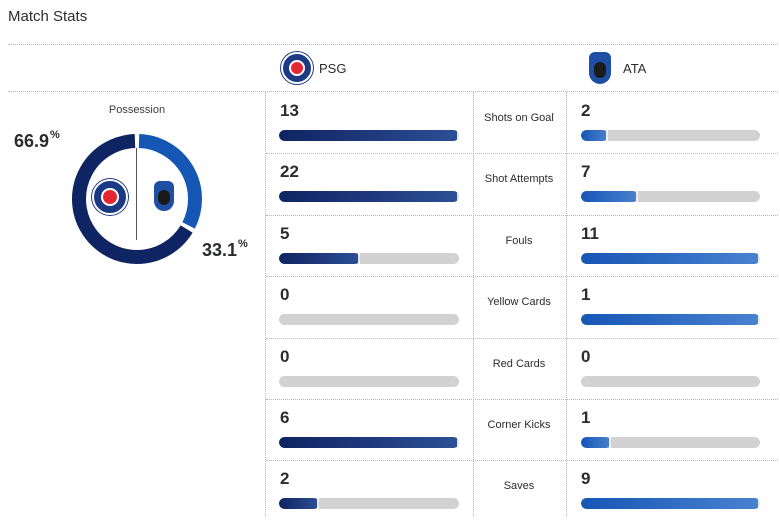 Image resolution: width=780 pixels, height=521 pixels. I want to click on home-stat-value: 6, so click(285, 417).